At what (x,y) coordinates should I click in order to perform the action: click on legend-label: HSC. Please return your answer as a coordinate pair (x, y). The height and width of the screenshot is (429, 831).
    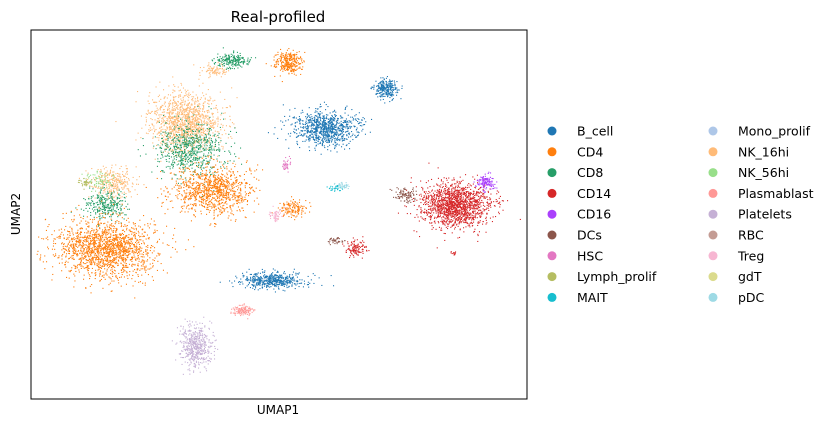
    Looking at the image, I should click on (590, 255).